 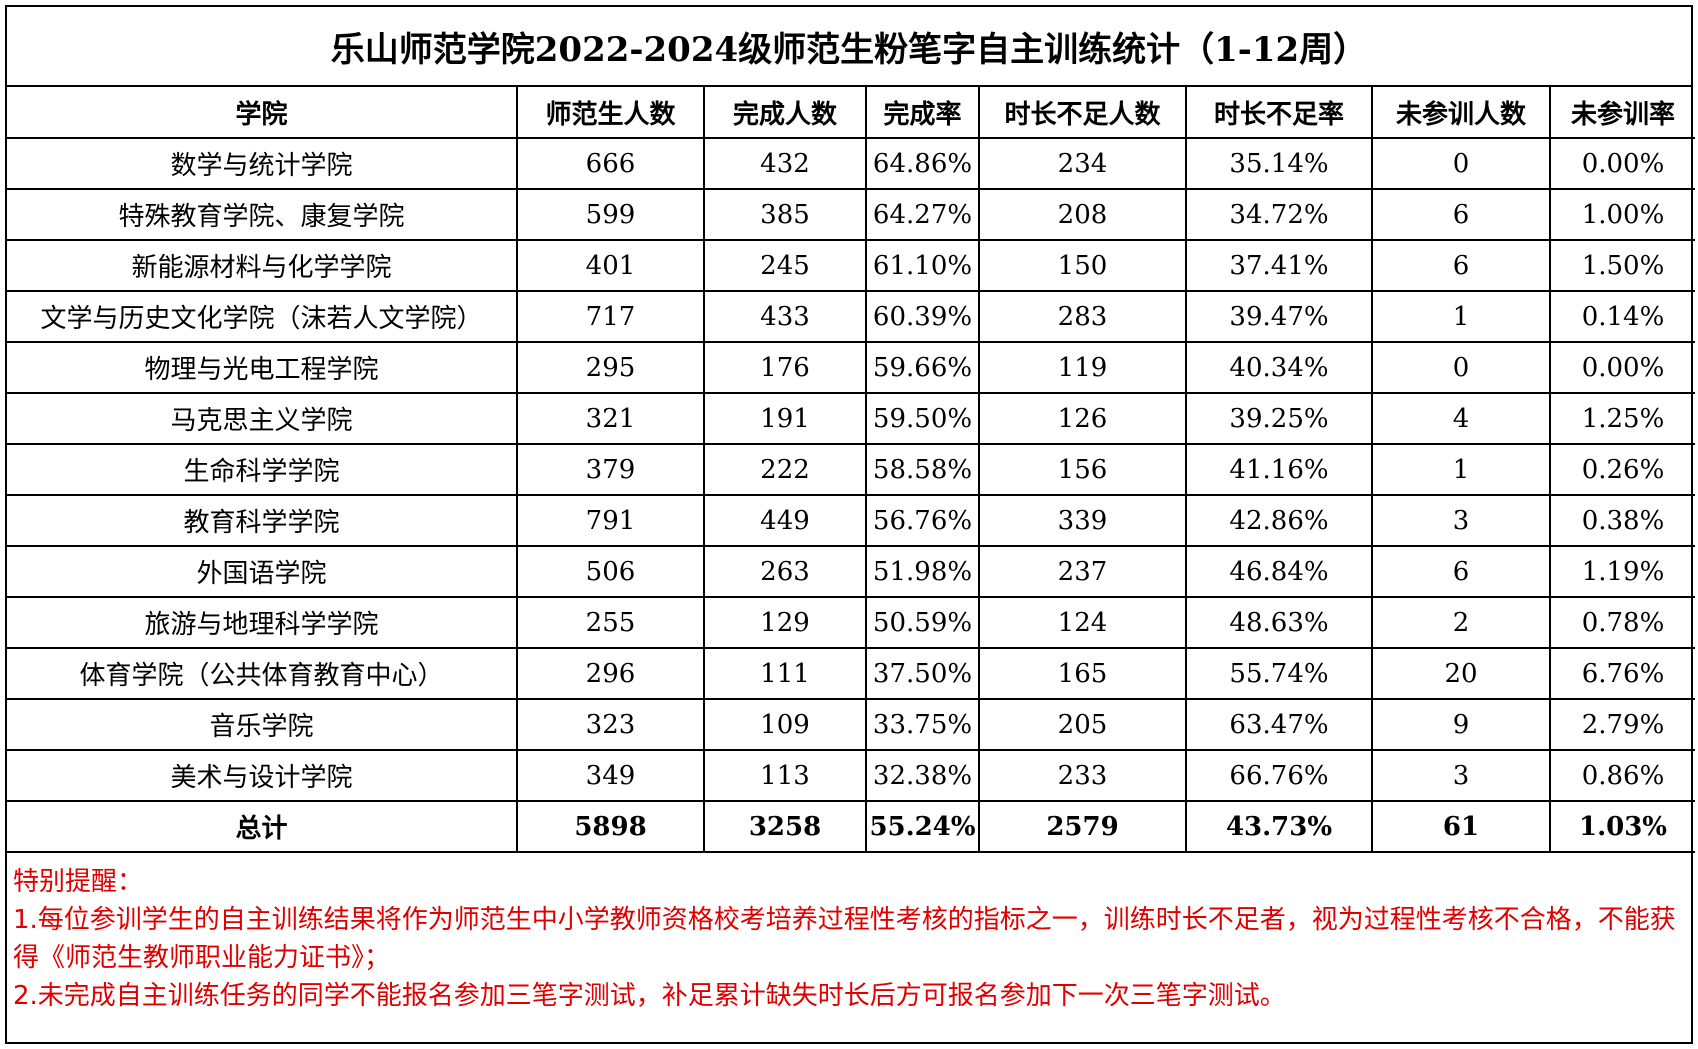 I want to click on value-cell: 9, so click(x=1461, y=725).